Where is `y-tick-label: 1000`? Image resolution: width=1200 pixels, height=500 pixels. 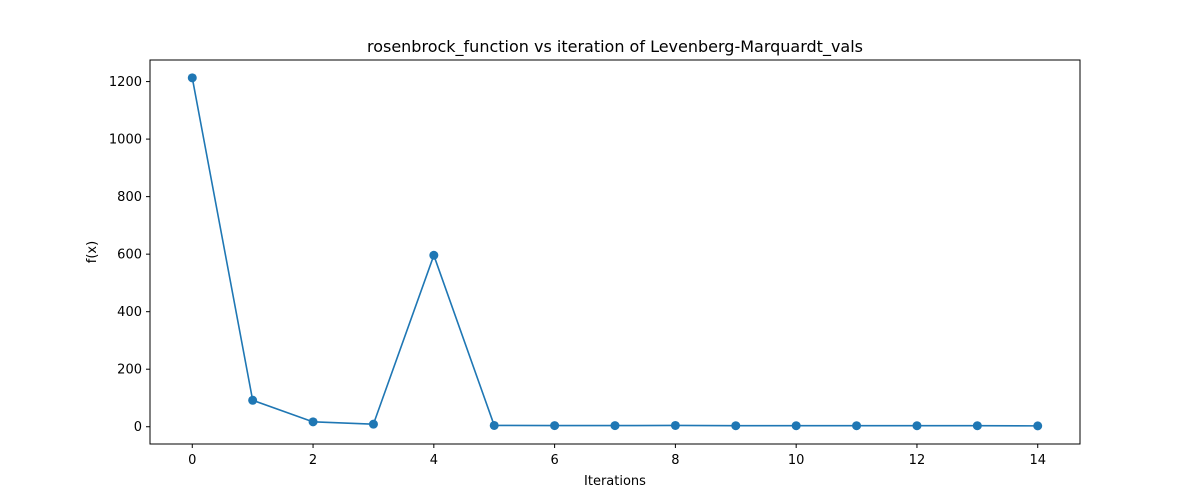
y-tick-label: 1000 is located at coordinates (125, 140).